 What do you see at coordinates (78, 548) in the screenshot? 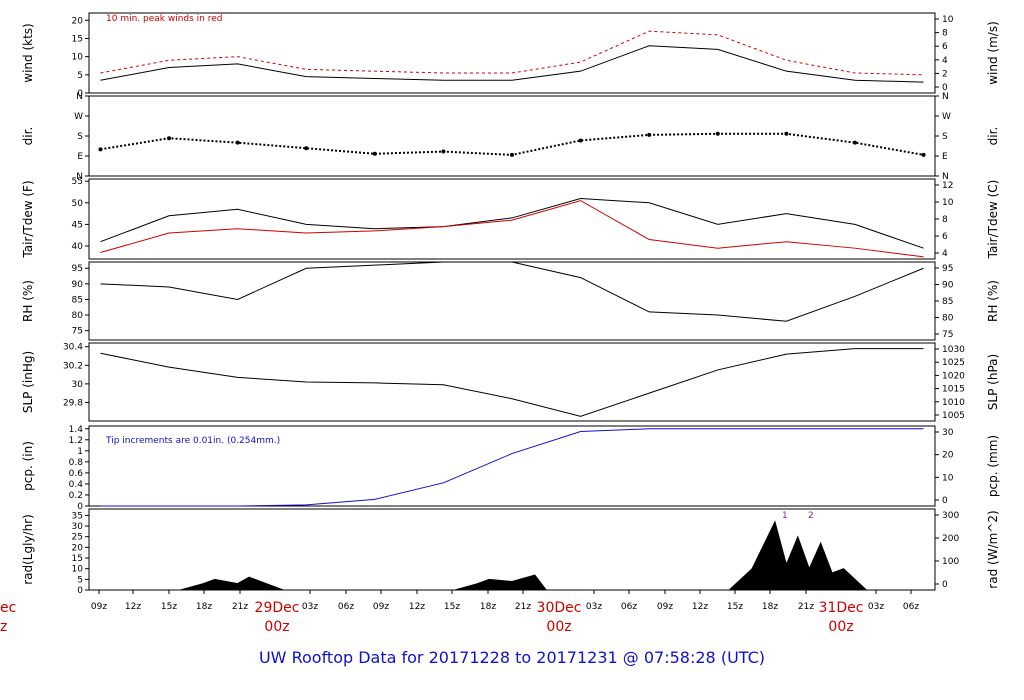
I see `ytick-label-rad: 20` at bounding box center [78, 548].